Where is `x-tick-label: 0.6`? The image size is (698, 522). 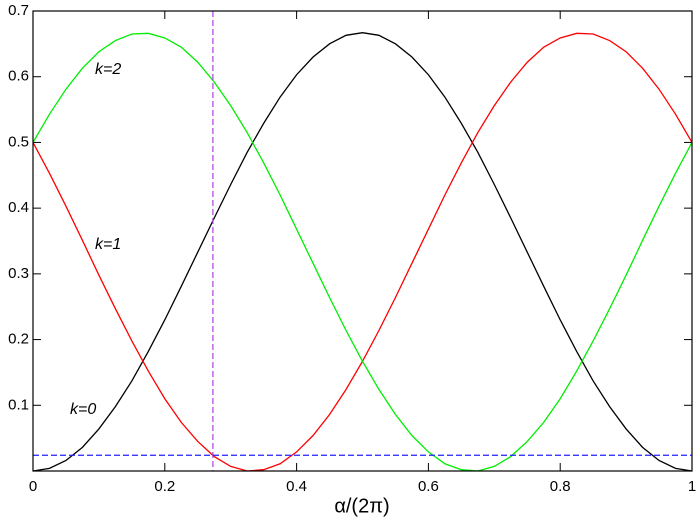
x-tick-label: 0.6 is located at coordinates (428, 486).